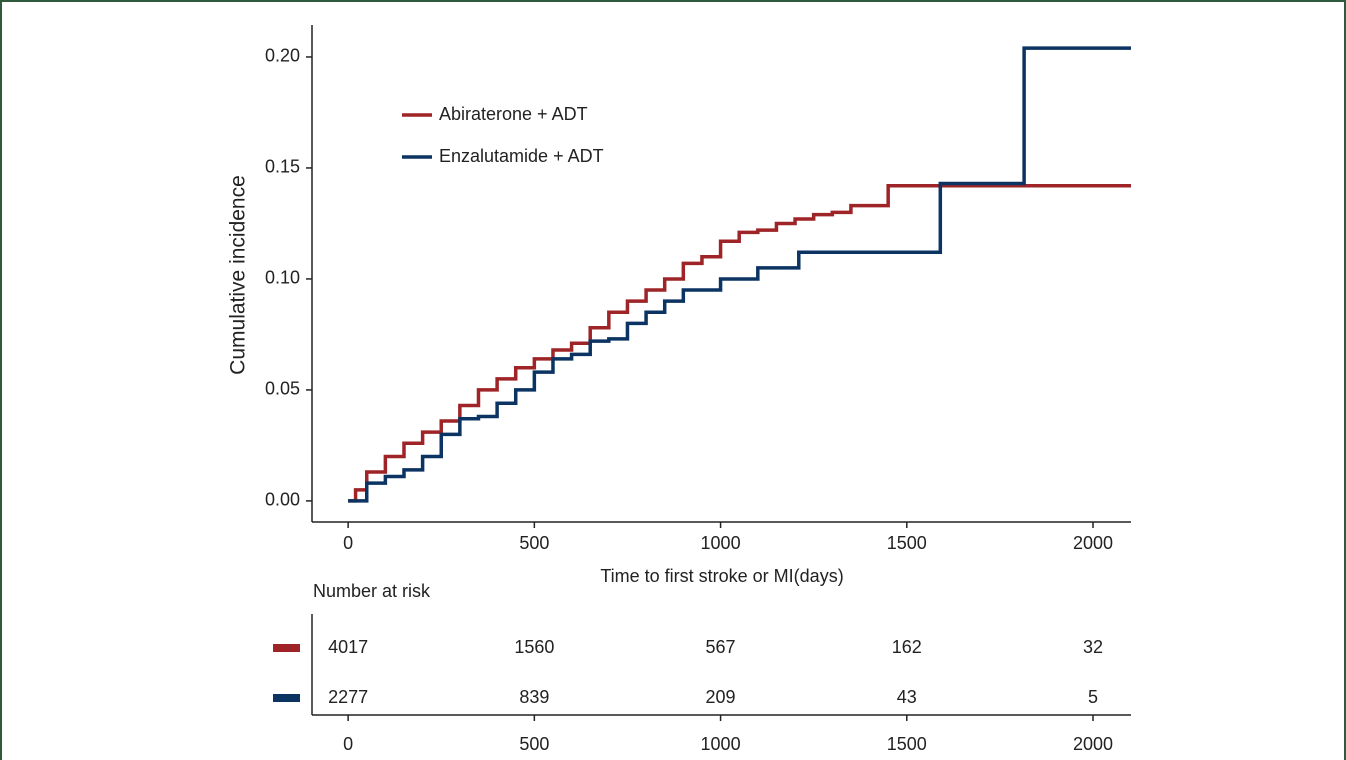  I want to click on table-x-tick-label: 1000, so click(721, 744).